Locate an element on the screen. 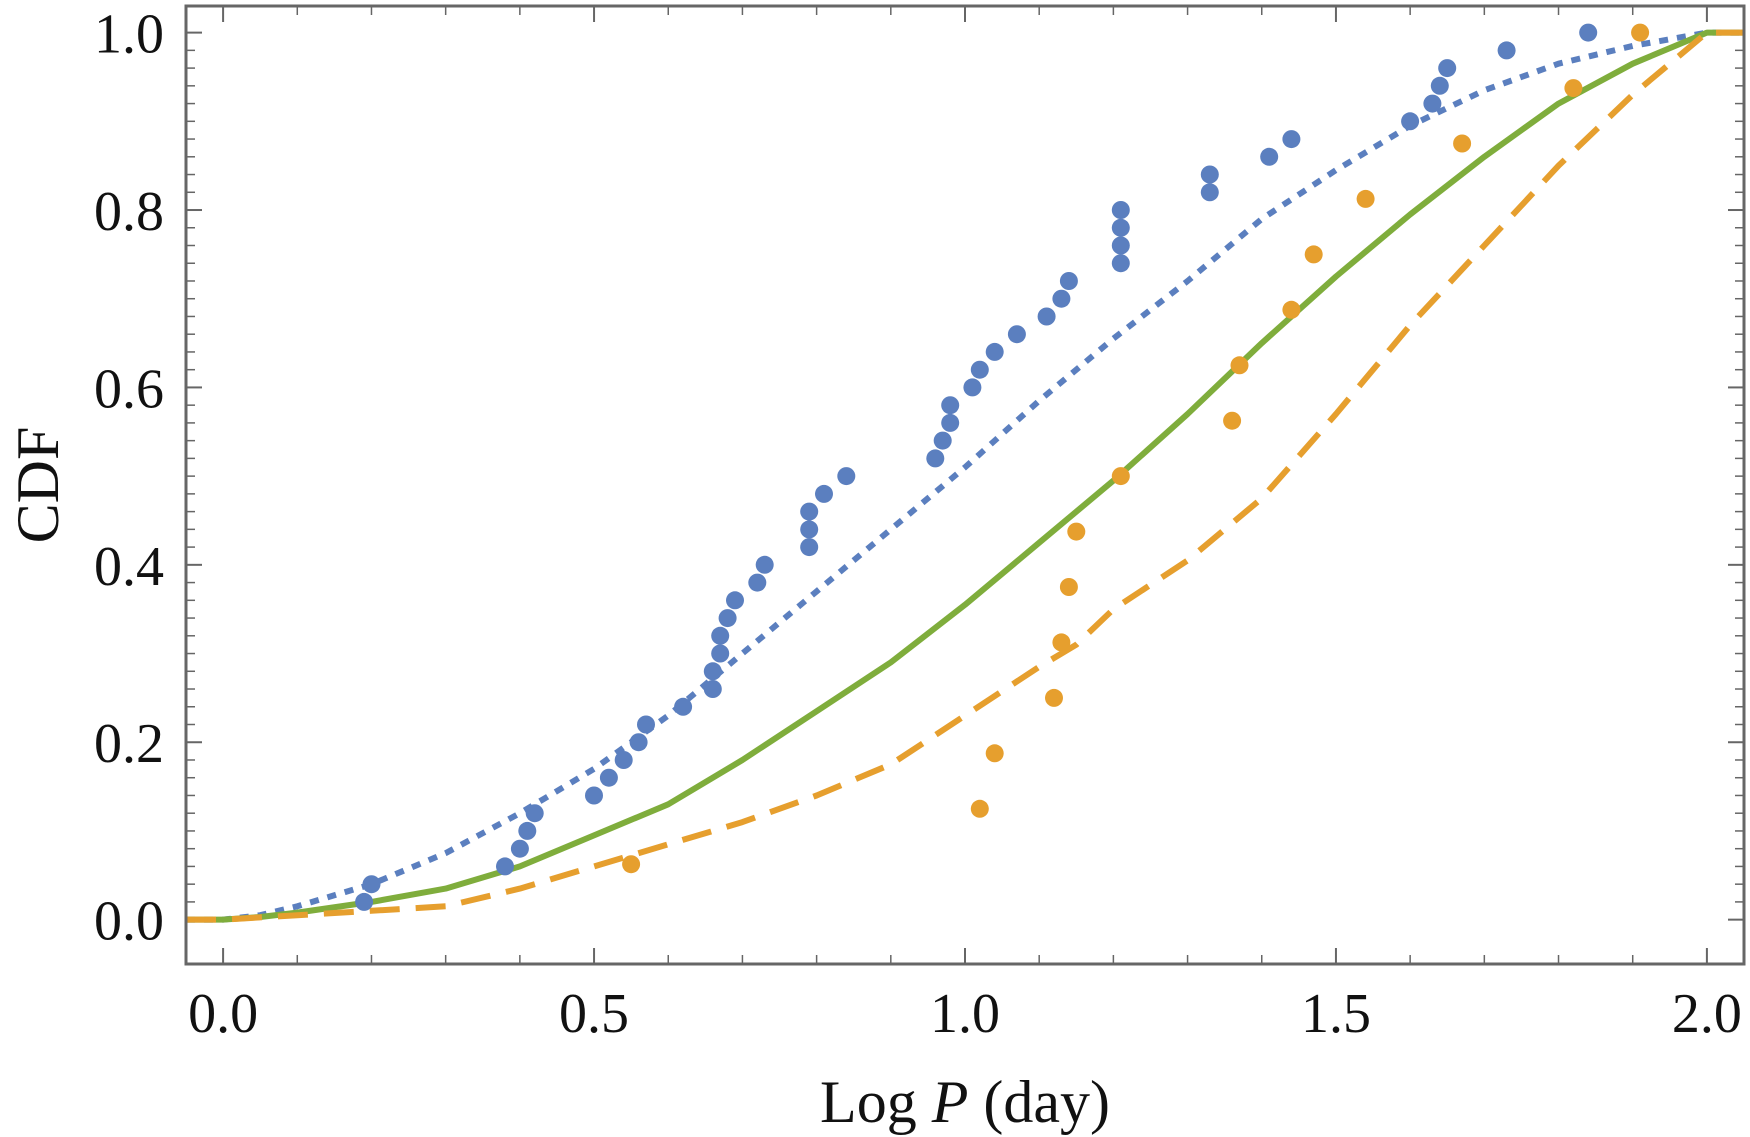 This screenshot has width=1750, height=1137. x-tick-label: 2.0 is located at coordinates (1707, 1014).